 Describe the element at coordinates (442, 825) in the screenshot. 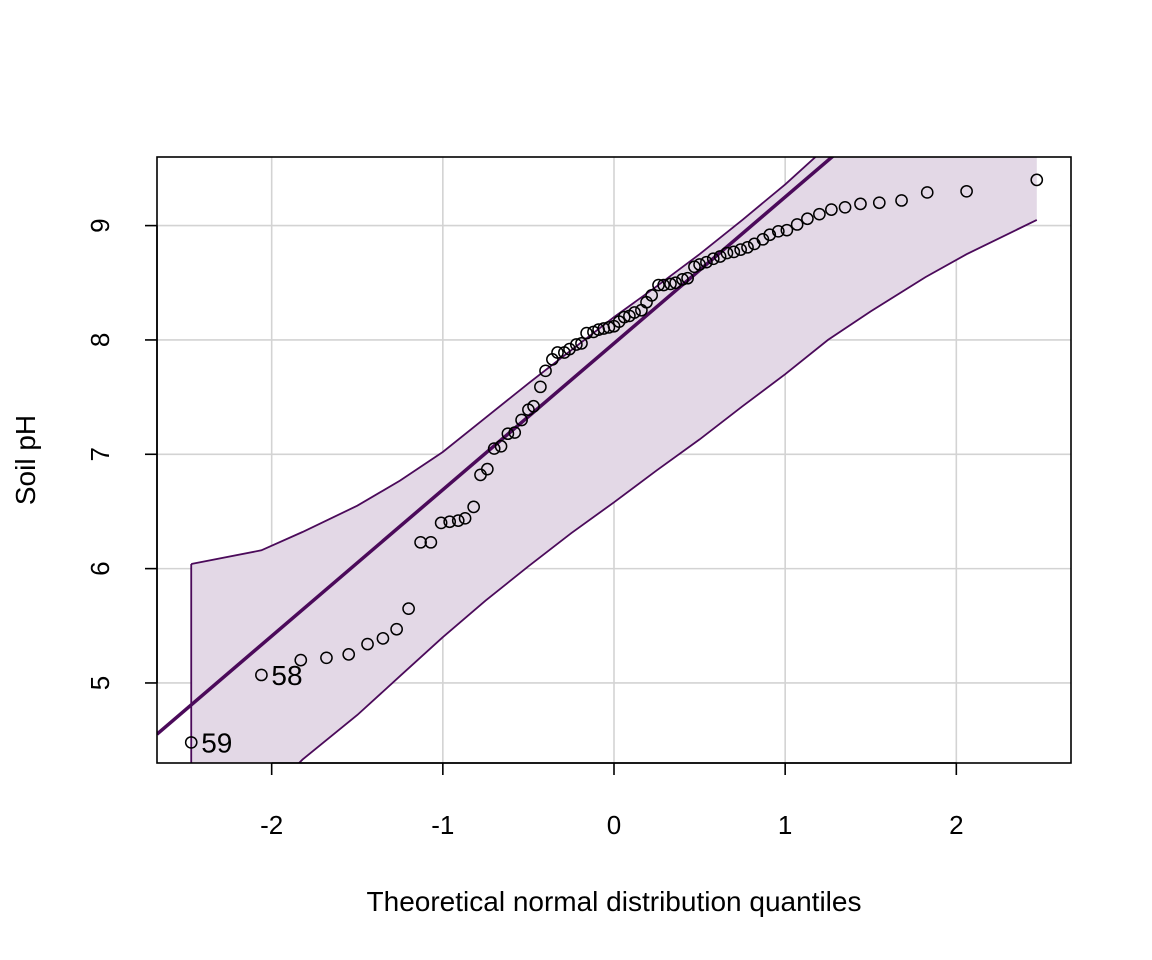

I see `x-tick-label: -1` at that location.